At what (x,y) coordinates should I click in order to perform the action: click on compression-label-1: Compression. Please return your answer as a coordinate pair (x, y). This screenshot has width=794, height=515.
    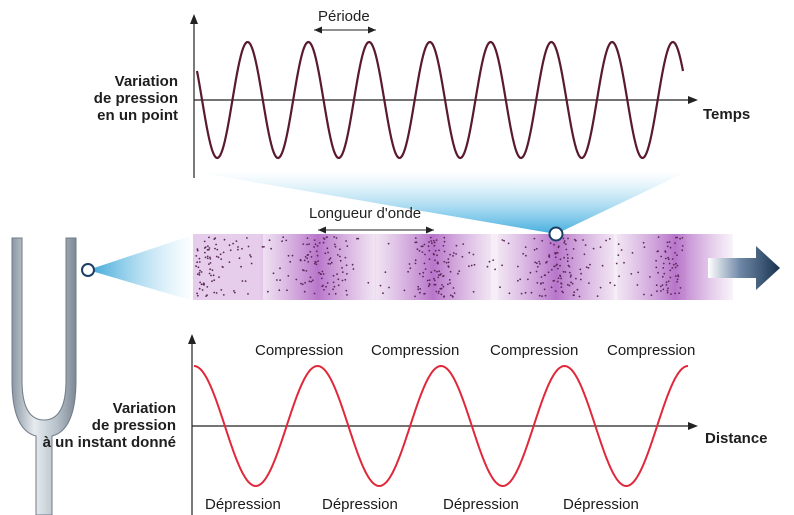
    Looking at the image, I should click on (299, 350).